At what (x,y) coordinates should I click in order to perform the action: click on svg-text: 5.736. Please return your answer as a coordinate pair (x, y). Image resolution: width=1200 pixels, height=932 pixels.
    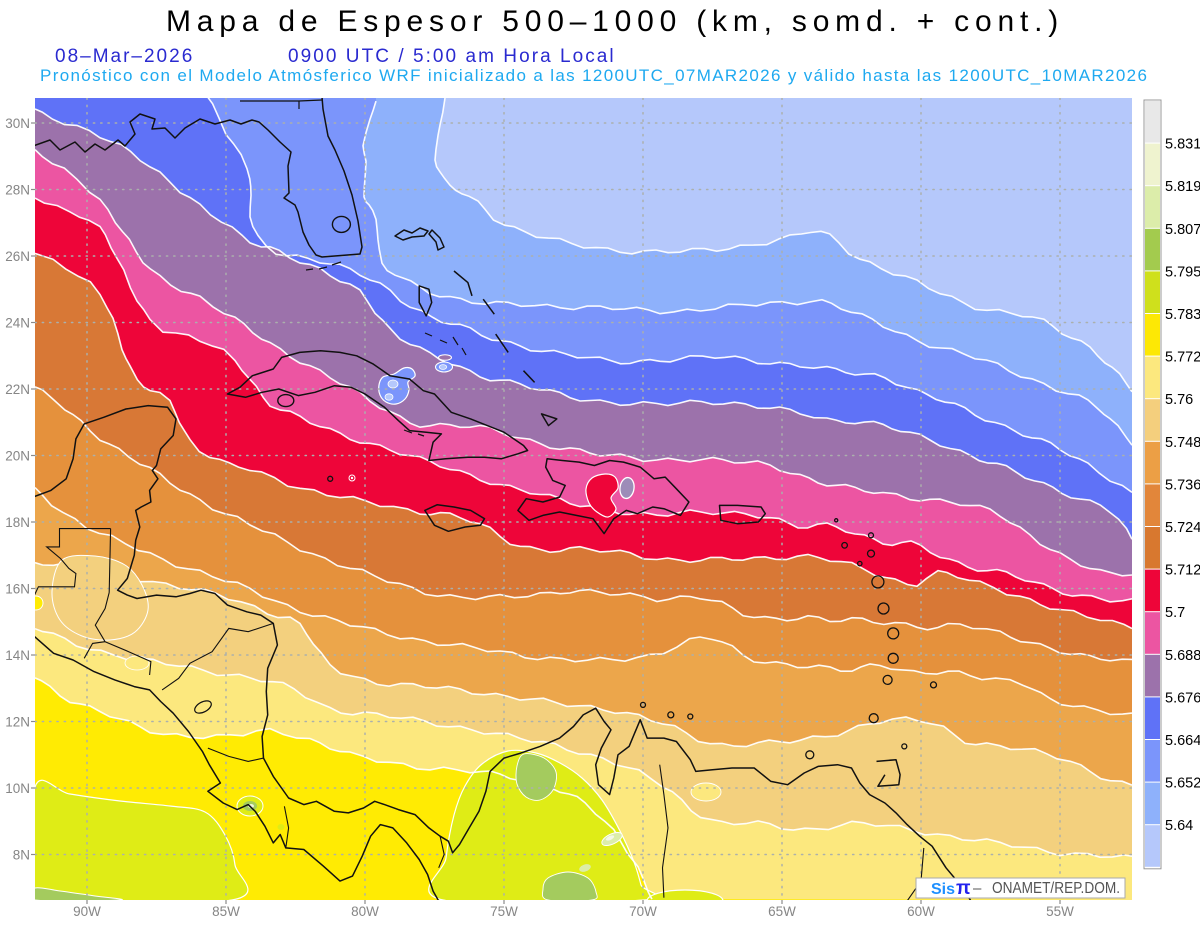
    Looking at the image, I should click on (1182, 485).